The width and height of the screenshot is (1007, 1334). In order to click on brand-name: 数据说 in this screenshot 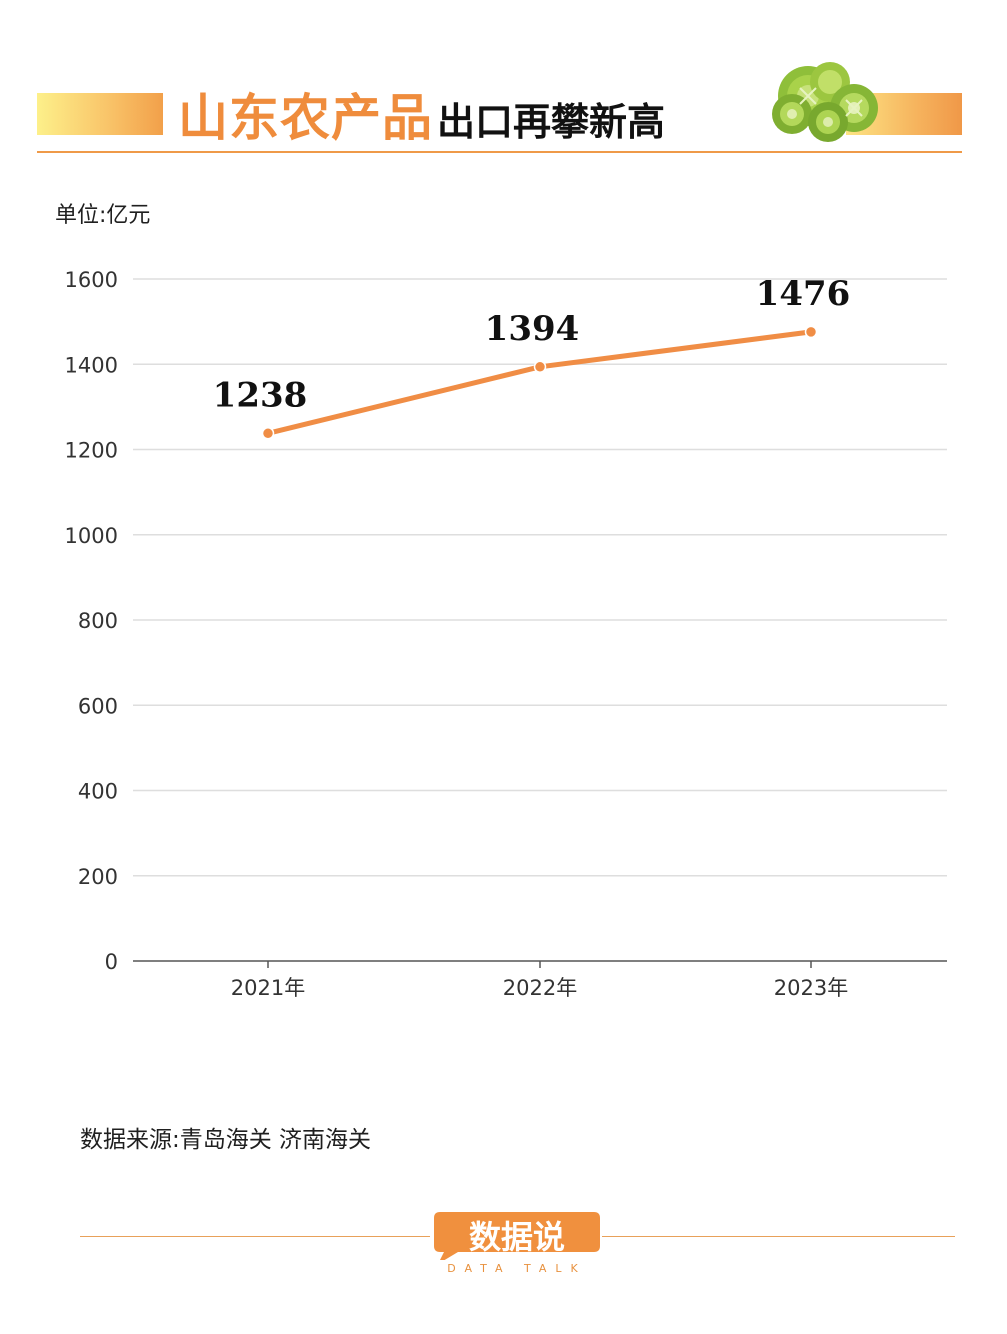, I will do `click(516, 1237)`.